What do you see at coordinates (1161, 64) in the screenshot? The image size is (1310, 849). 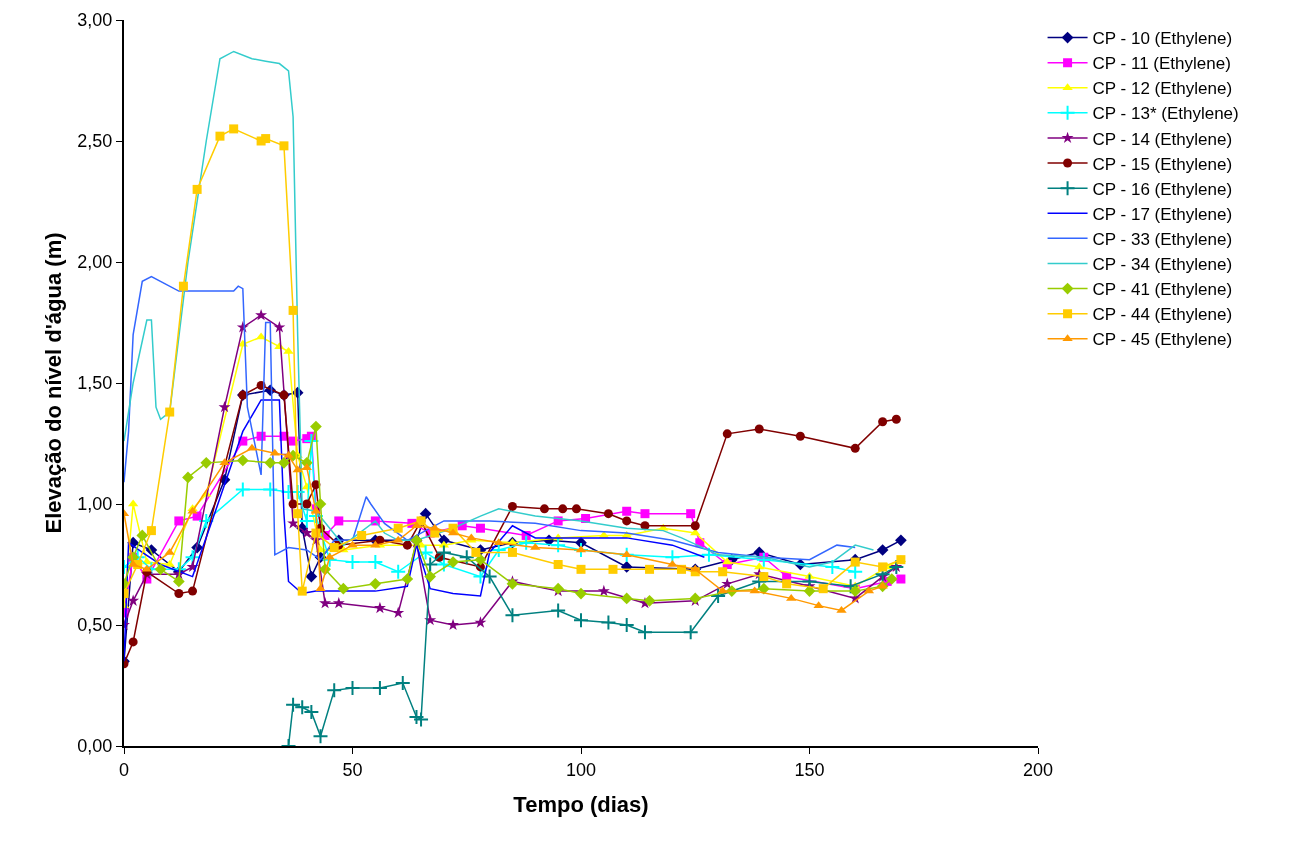 I see `legend-label: CP - 11 (Ethylene)` at bounding box center [1161, 64].